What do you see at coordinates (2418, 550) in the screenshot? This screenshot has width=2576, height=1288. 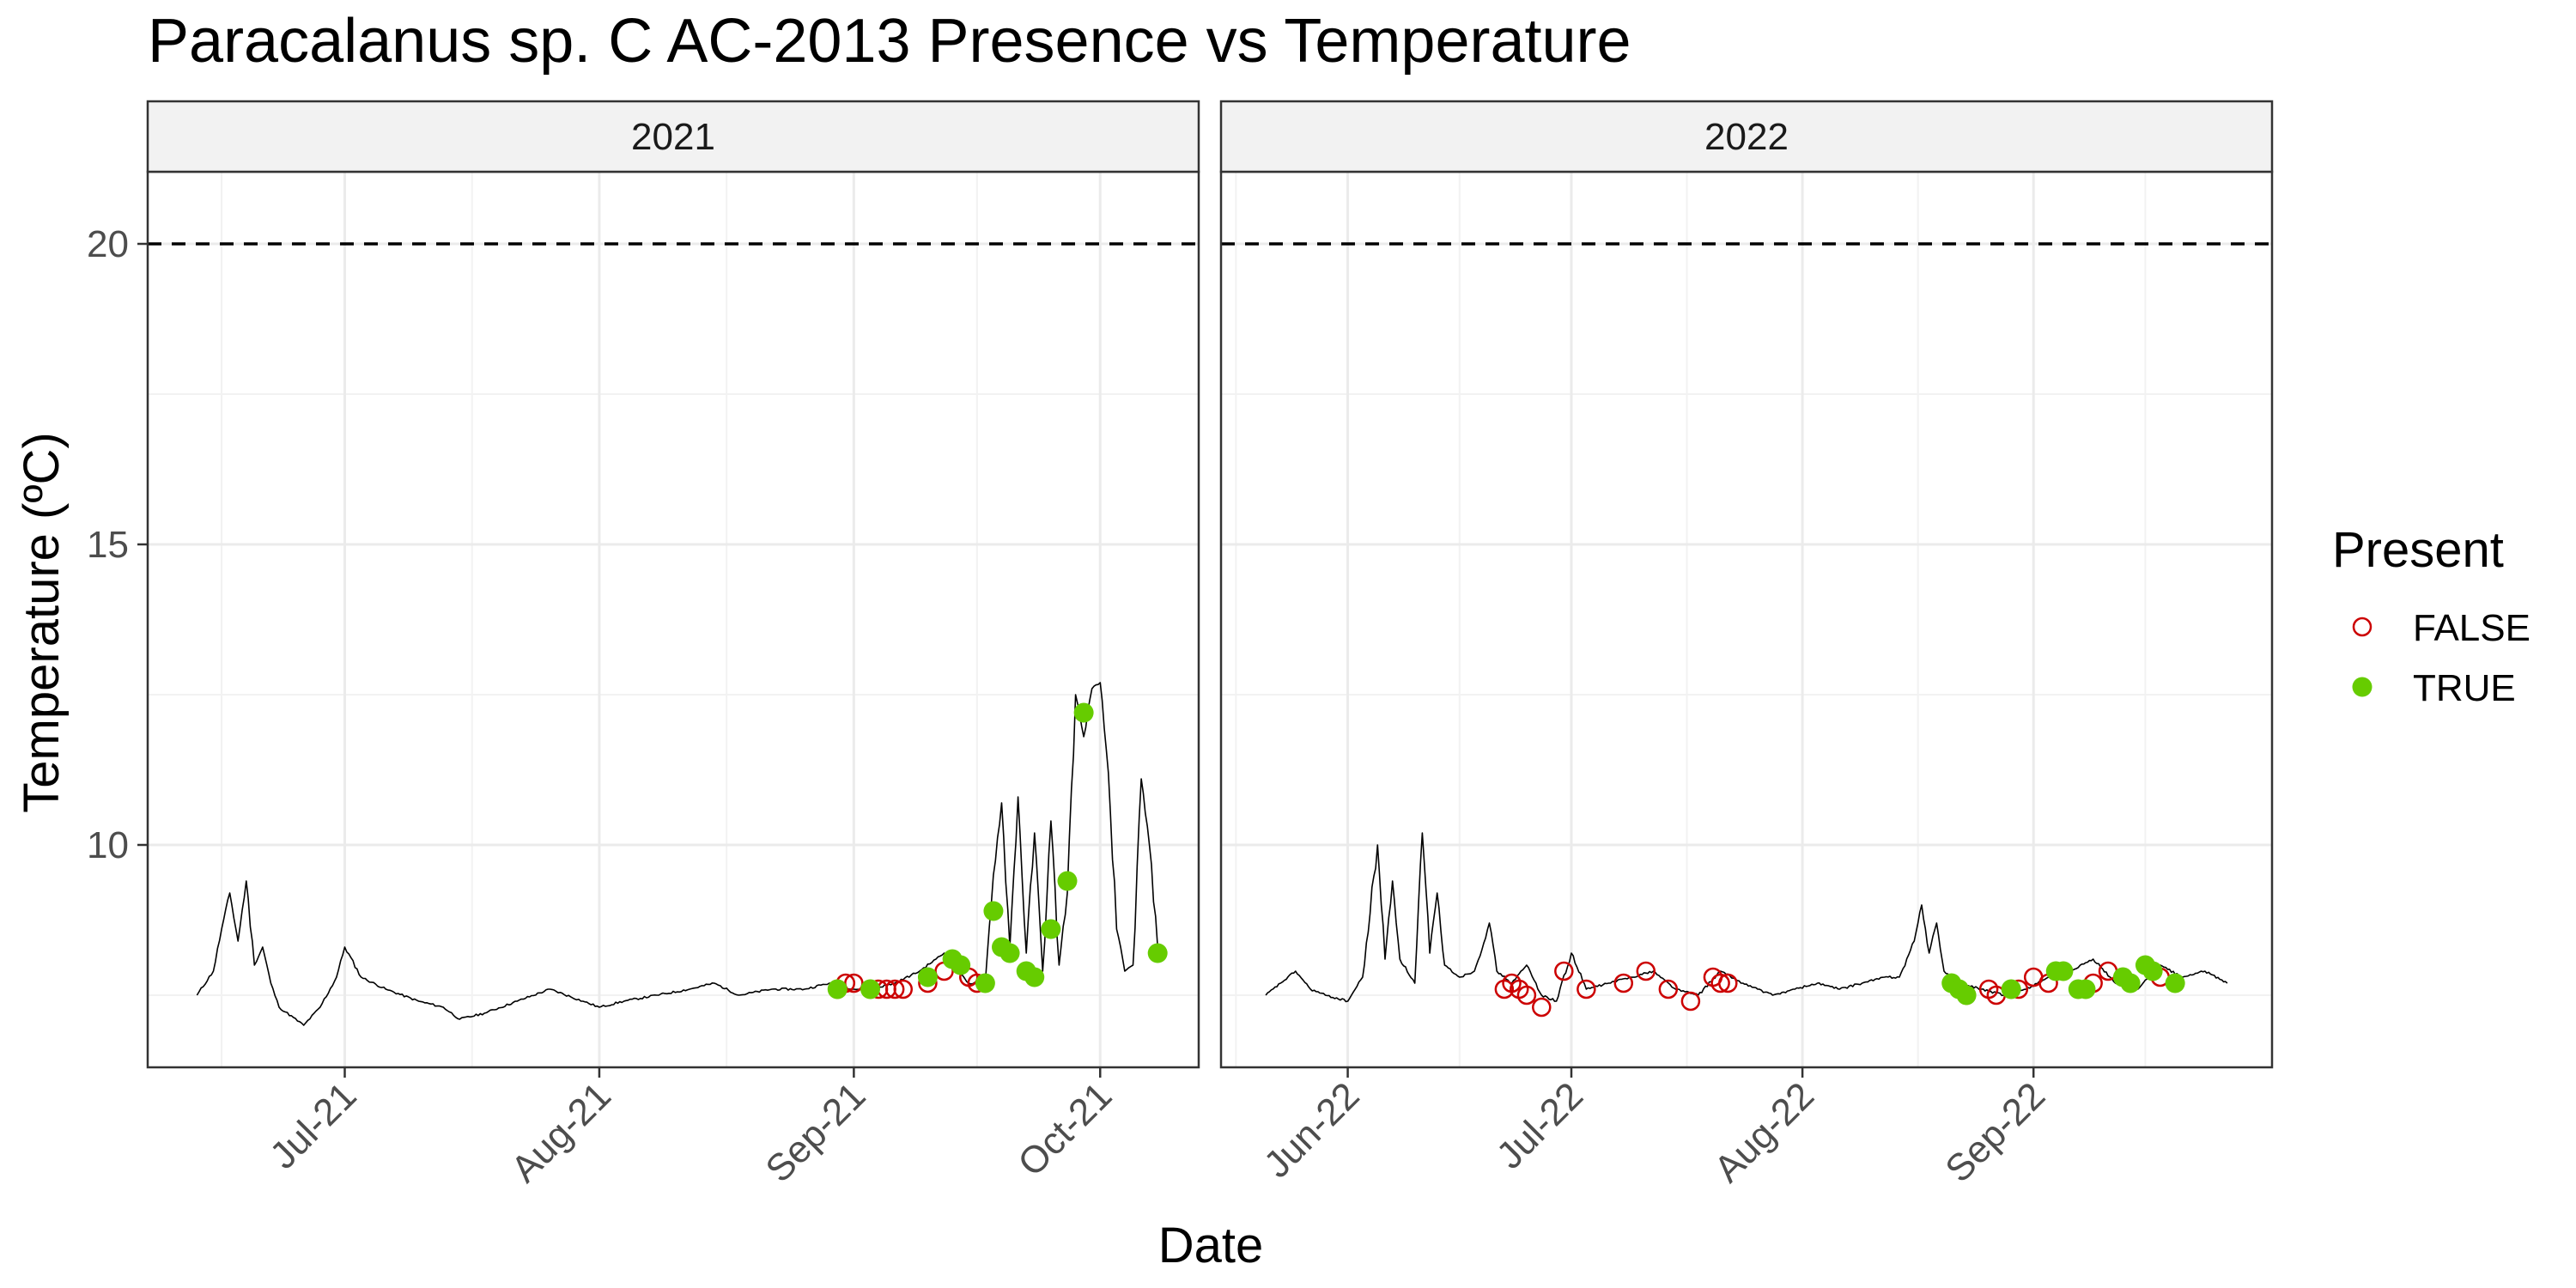 I see `legend-title: Present` at bounding box center [2418, 550].